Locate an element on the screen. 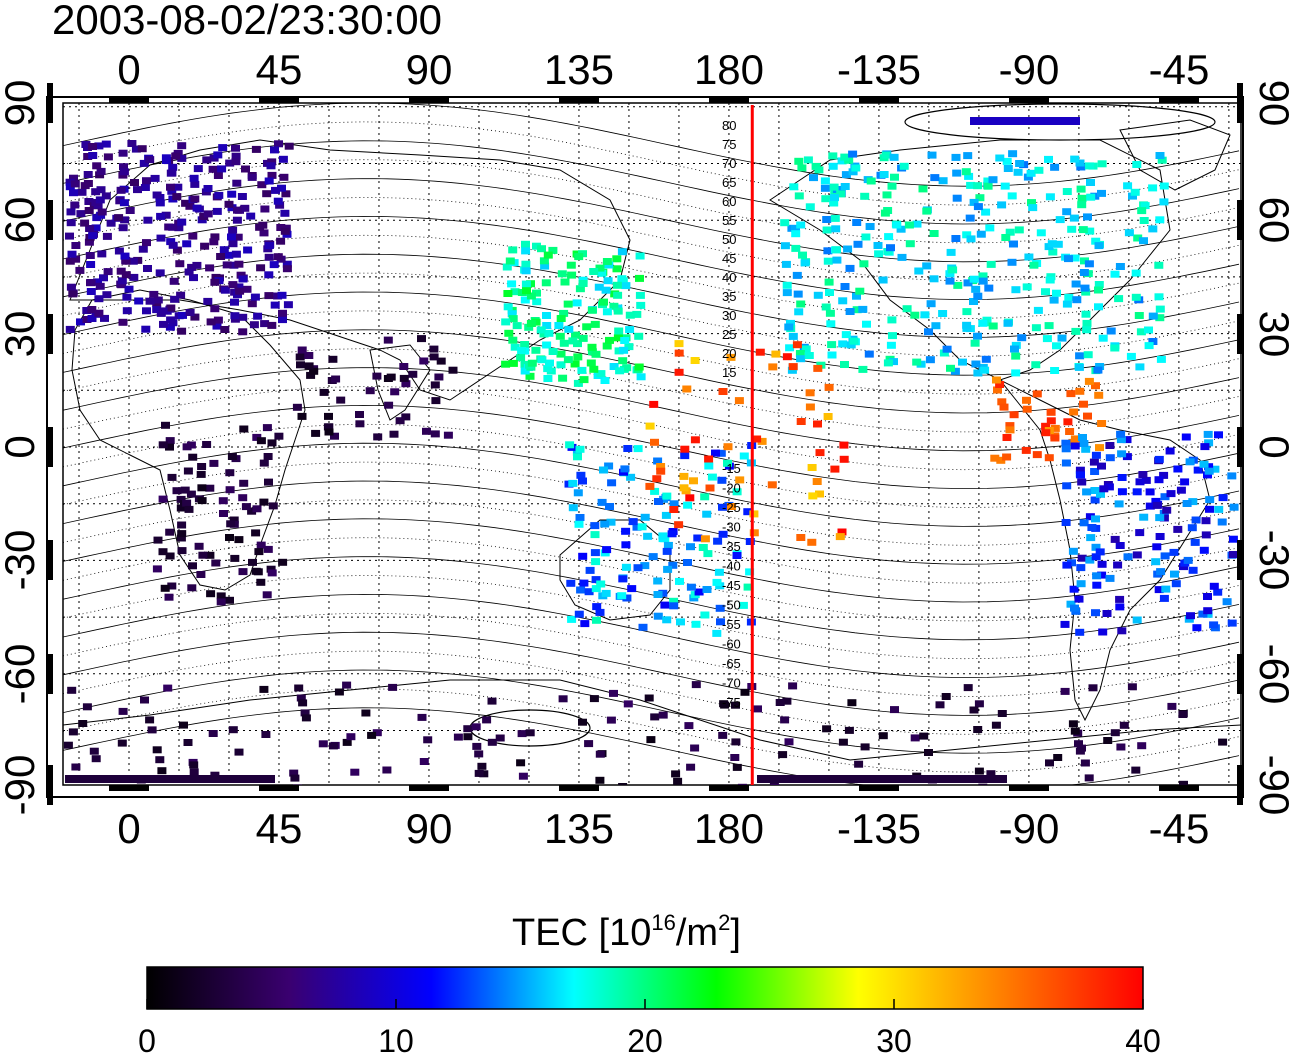 The width and height of the screenshot is (1292, 1057). contour-label: -75 is located at coordinates (731, 702).